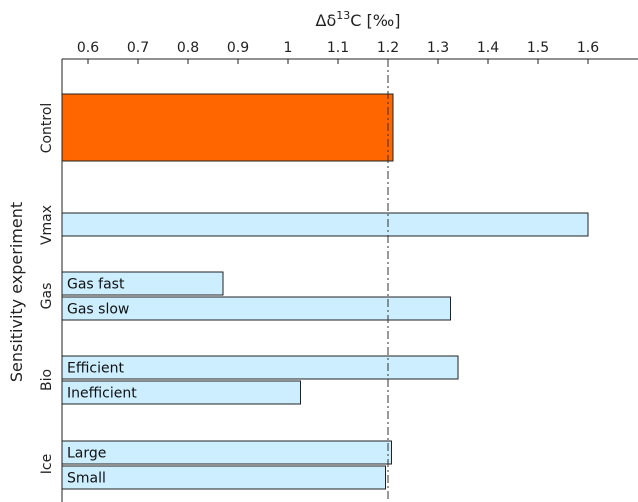 This screenshot has width=638, height=502. What do you see at coordinates (343, 15) in the screenshot?
I see `x-axis-title-superscript: 13` at bounding box center [343, 15].